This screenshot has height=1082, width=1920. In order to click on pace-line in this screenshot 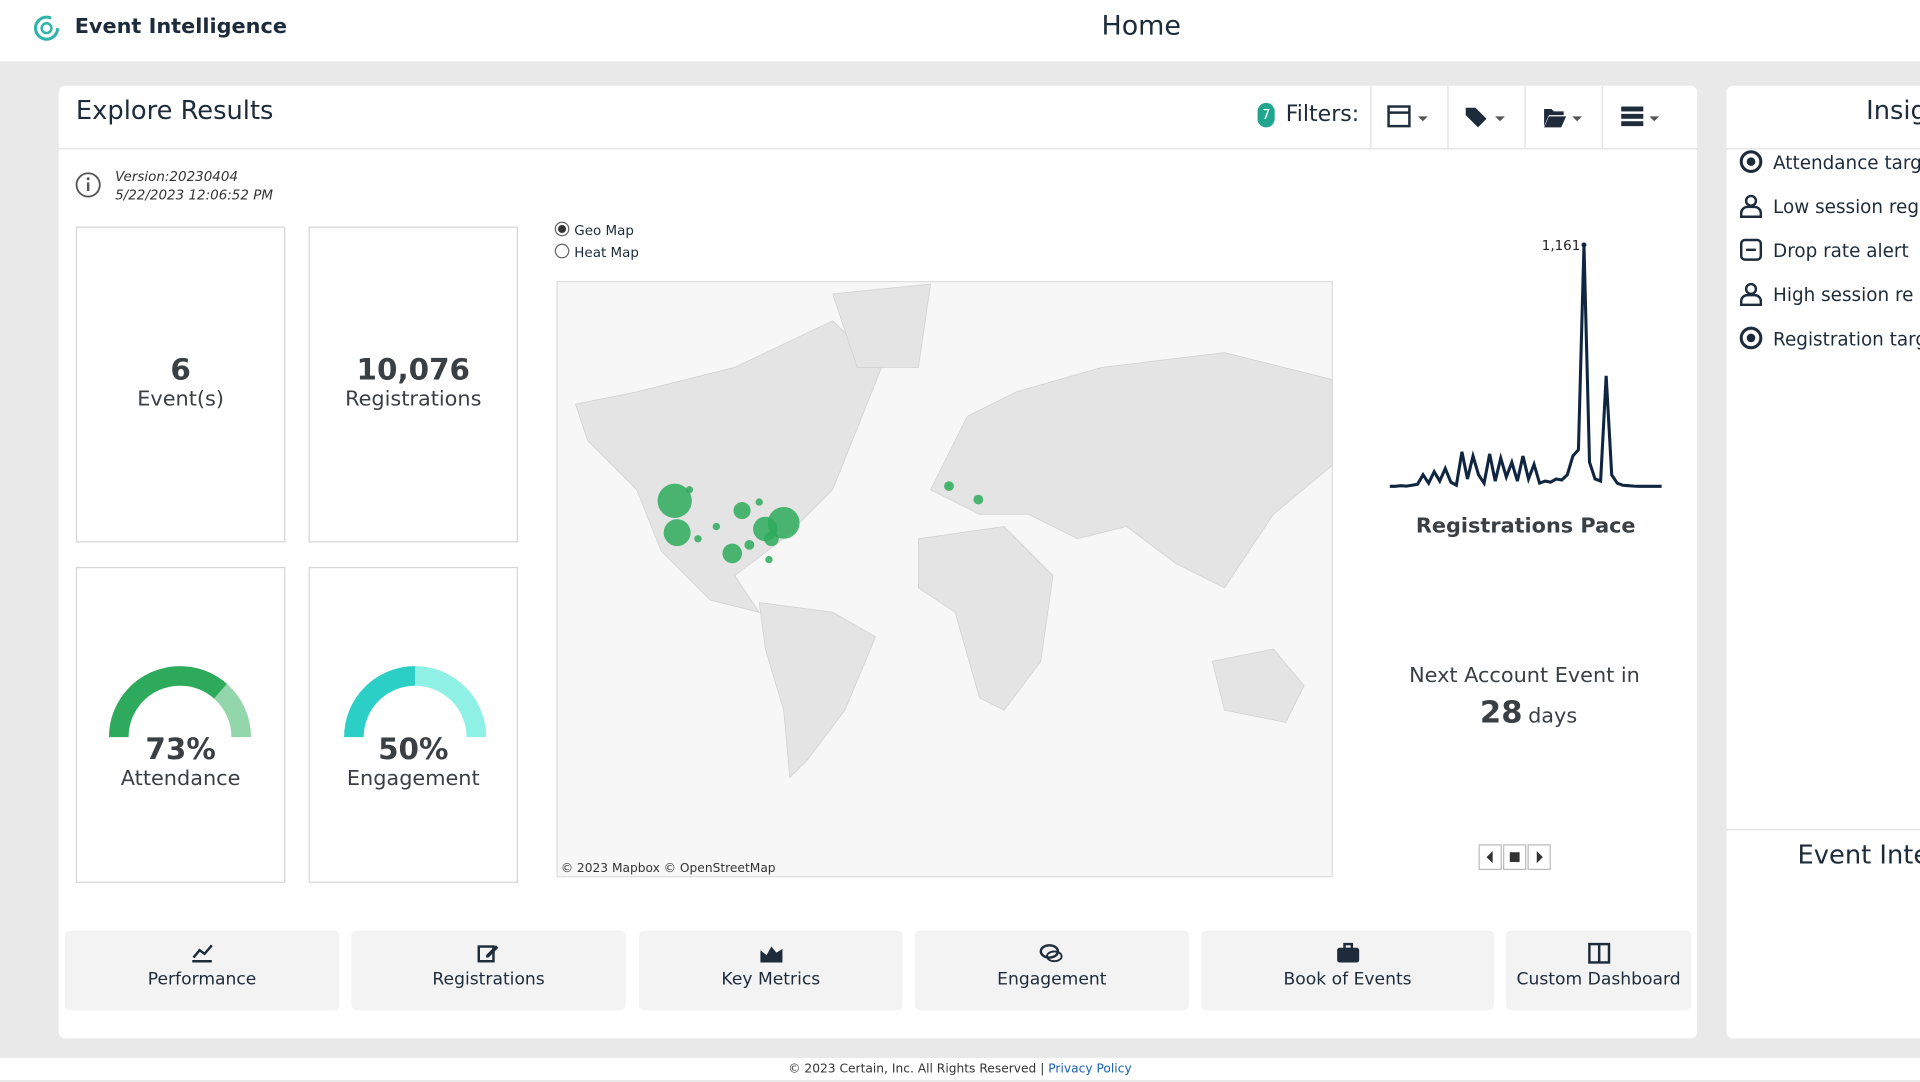, I will do `click(1525, 366)`.